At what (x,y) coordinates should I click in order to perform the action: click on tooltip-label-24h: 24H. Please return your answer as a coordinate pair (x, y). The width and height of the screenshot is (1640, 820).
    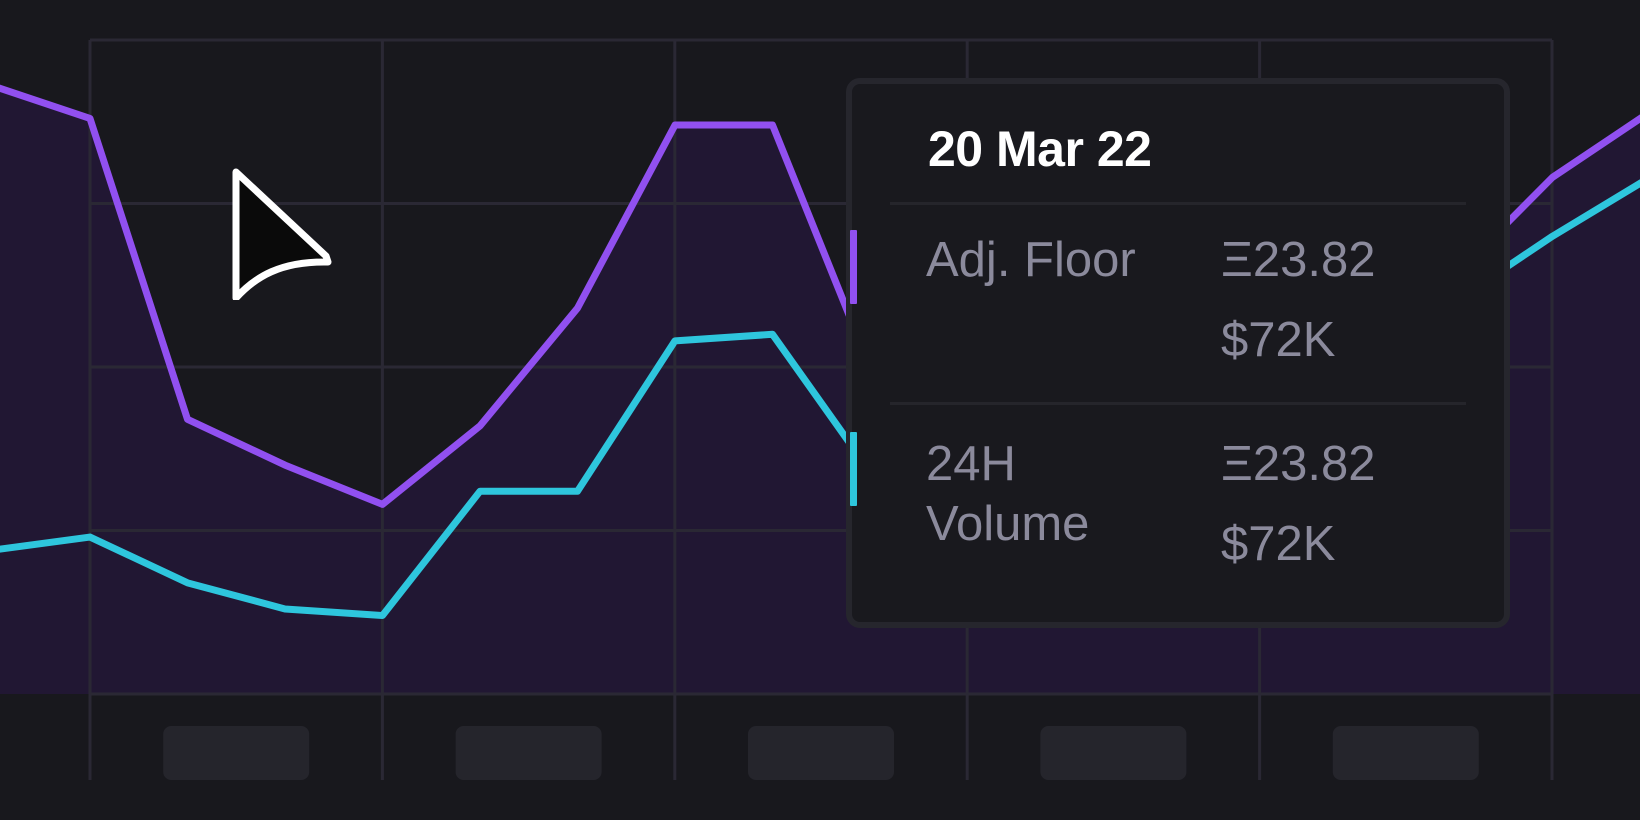
    Looking at the image, I should click on (971, 464).